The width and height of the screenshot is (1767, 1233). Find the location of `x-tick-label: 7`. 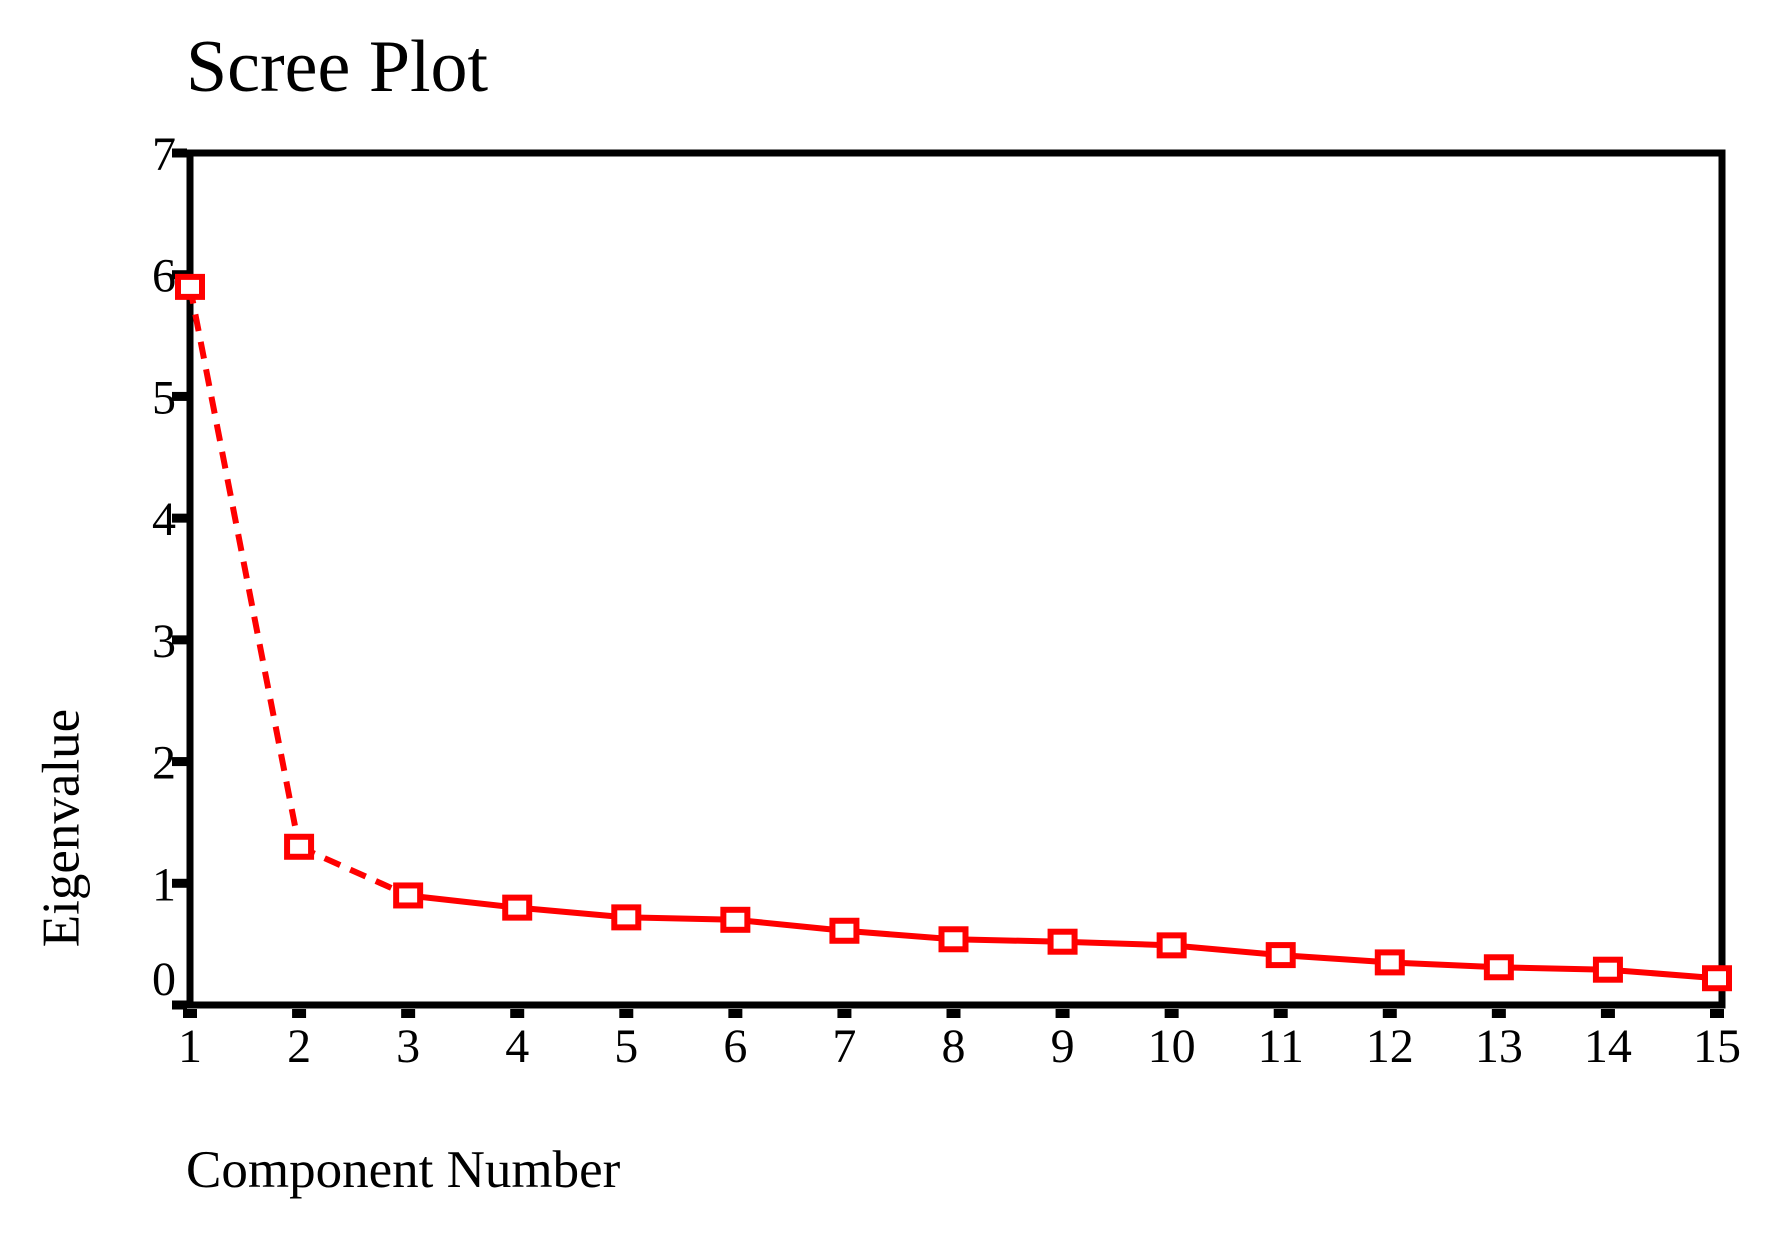

x-tick-label: 7 is located at coordinates (844, 1046).